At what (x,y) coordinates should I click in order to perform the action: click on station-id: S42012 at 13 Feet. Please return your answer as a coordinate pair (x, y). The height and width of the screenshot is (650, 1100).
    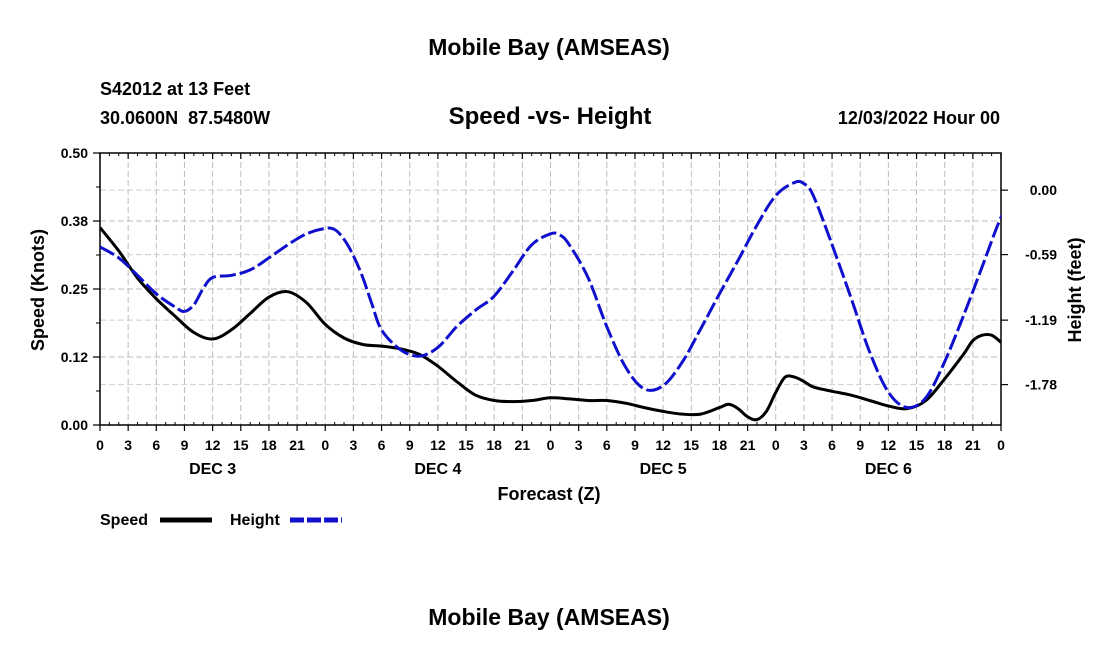
    Looking at the image, I should click on (175, 89).